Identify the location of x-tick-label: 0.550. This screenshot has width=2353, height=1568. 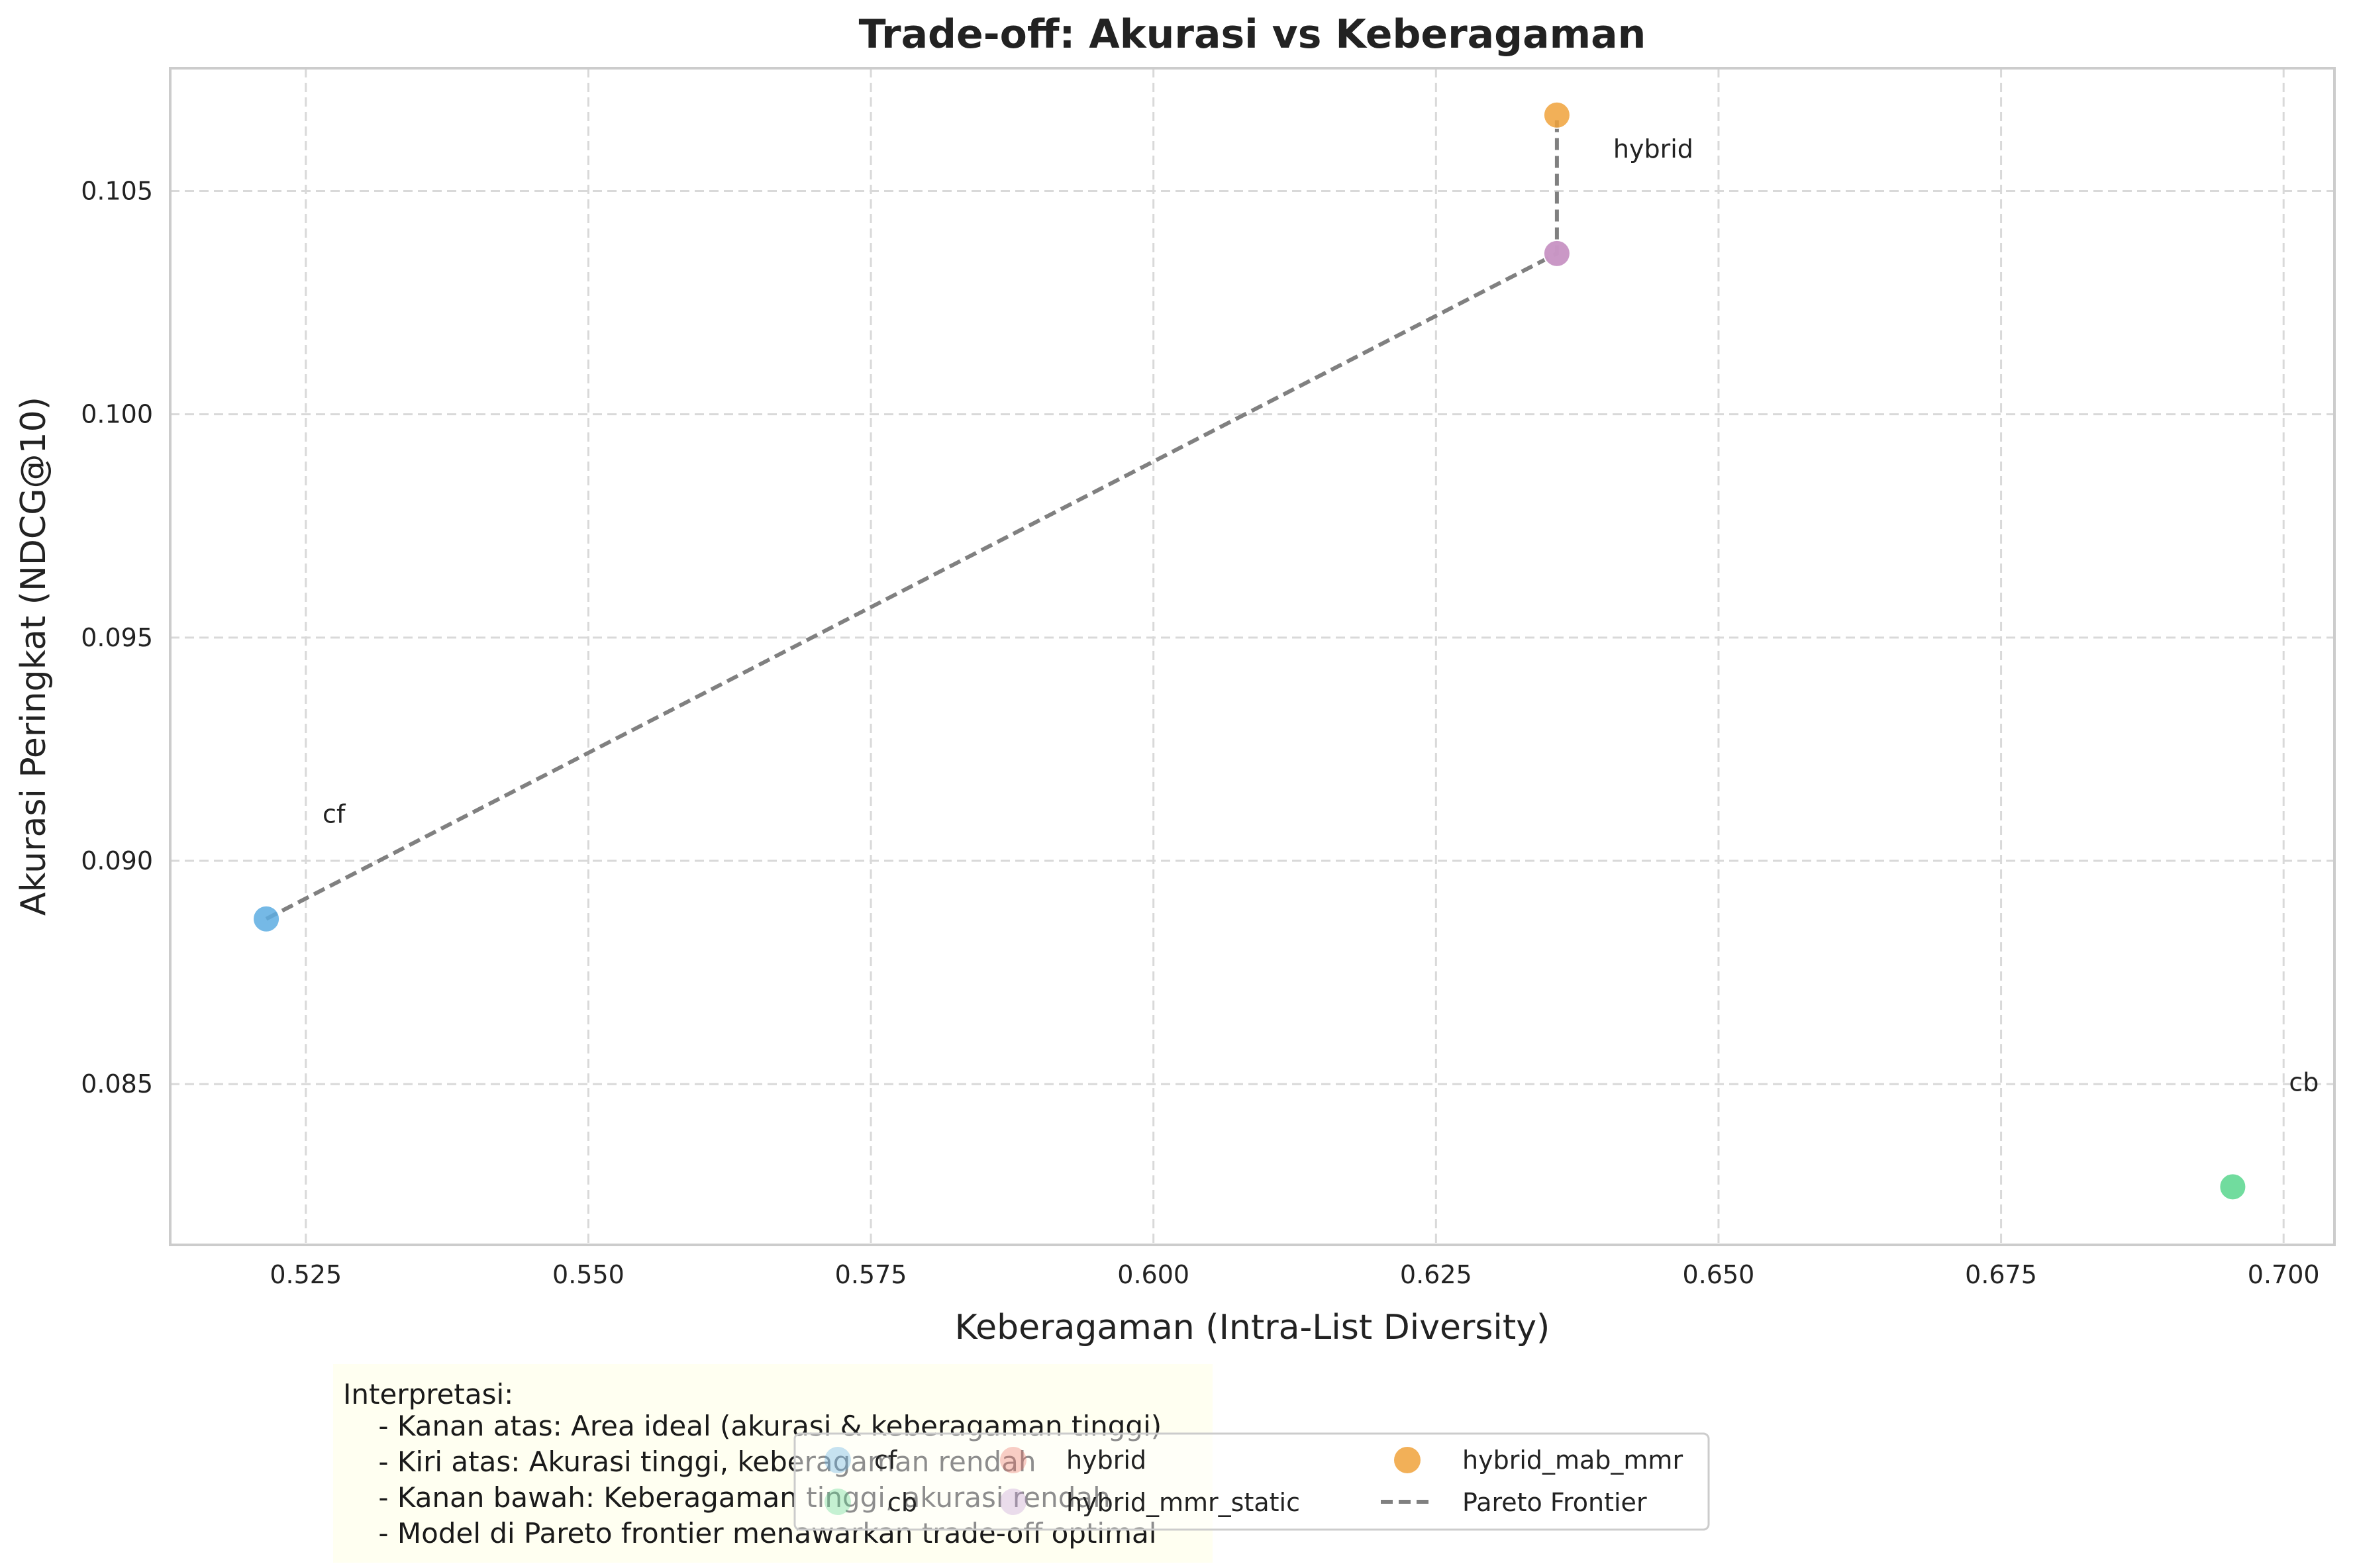
(588, 1274).